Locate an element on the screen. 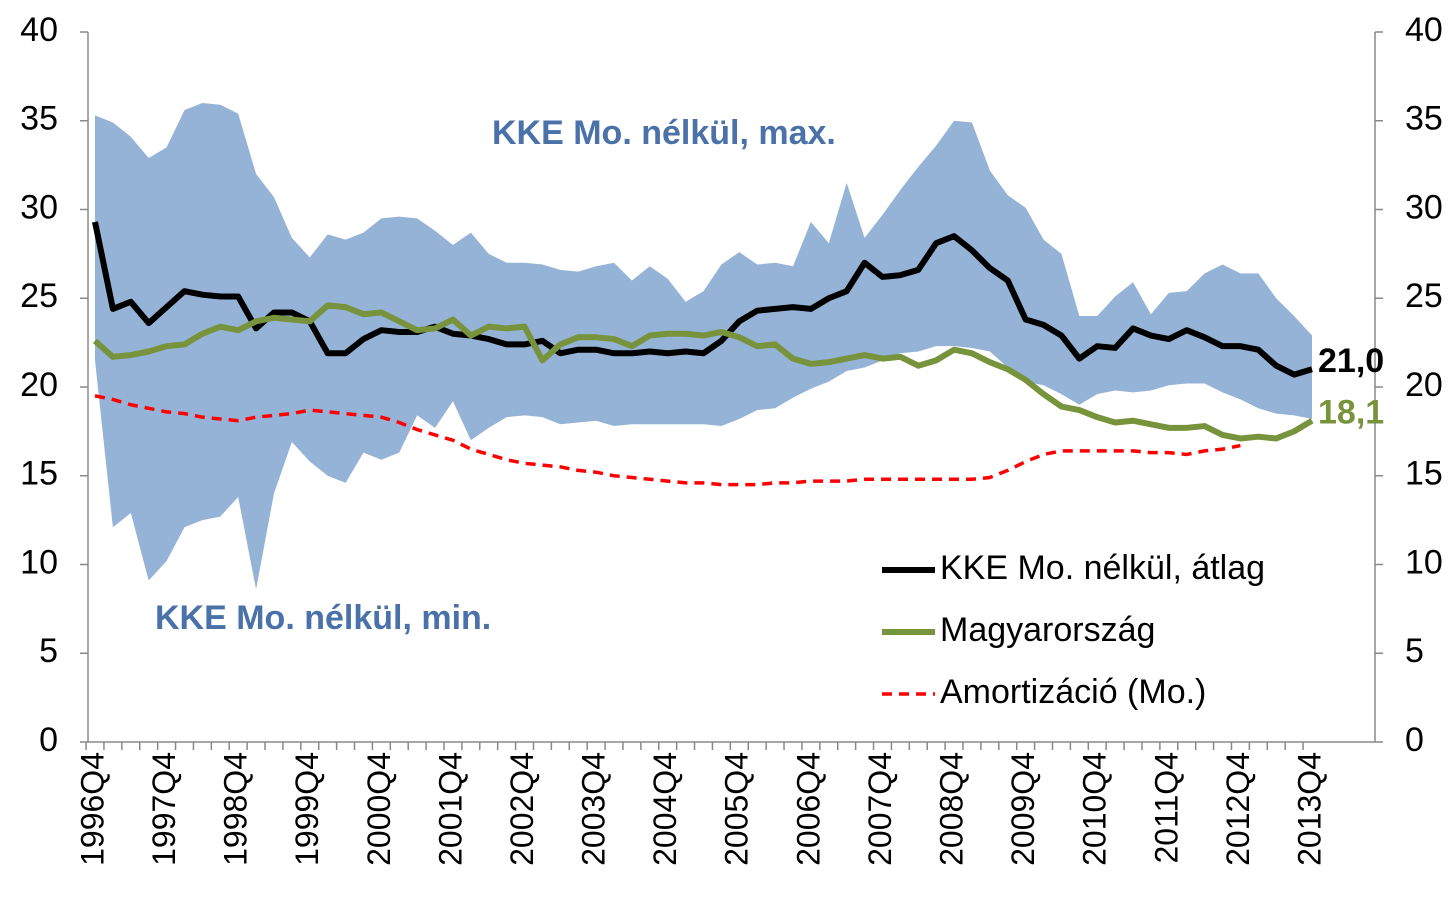  x-tick-label: 2001Q4 is located at coordinates (450, 809).